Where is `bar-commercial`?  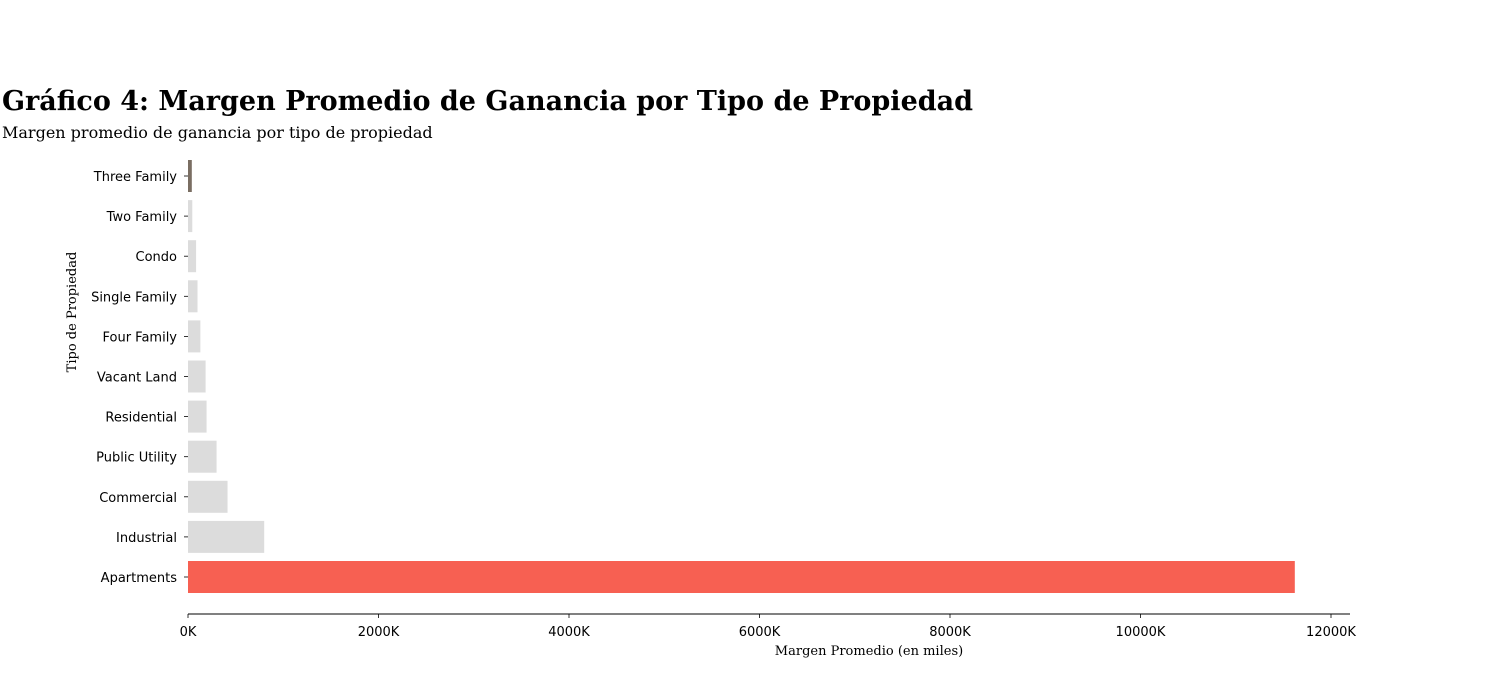 bar-commercial is located at coordinates (208, 496).